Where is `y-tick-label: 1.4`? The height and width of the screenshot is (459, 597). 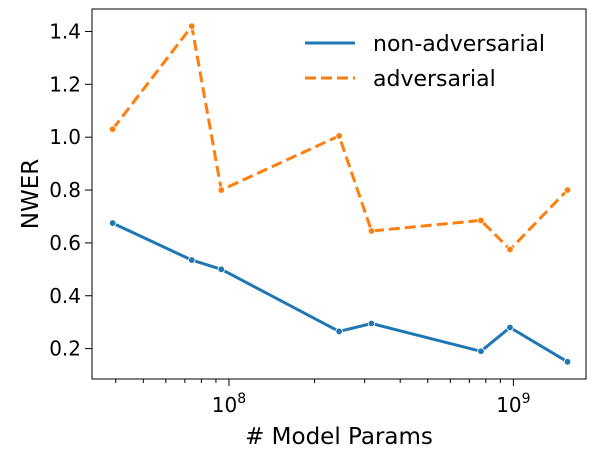 y-tick-label: 1.4 is located at coordinates (65, 31).